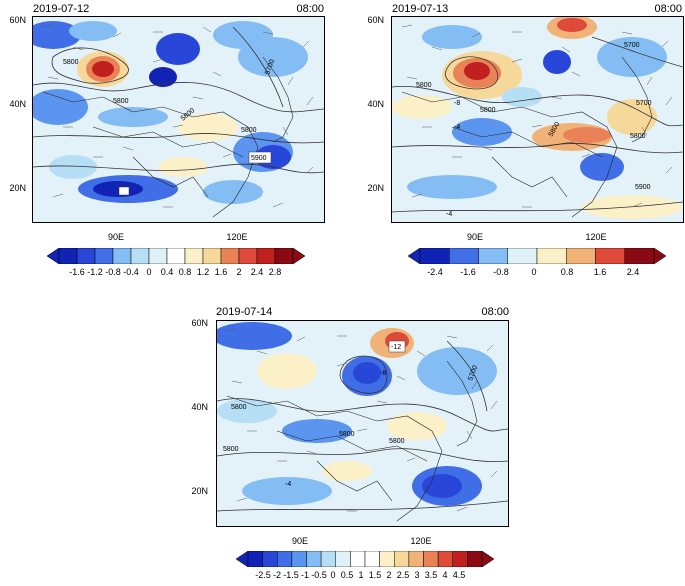  I want to click on colorbar-tick: -1.5, so click(291, 575).